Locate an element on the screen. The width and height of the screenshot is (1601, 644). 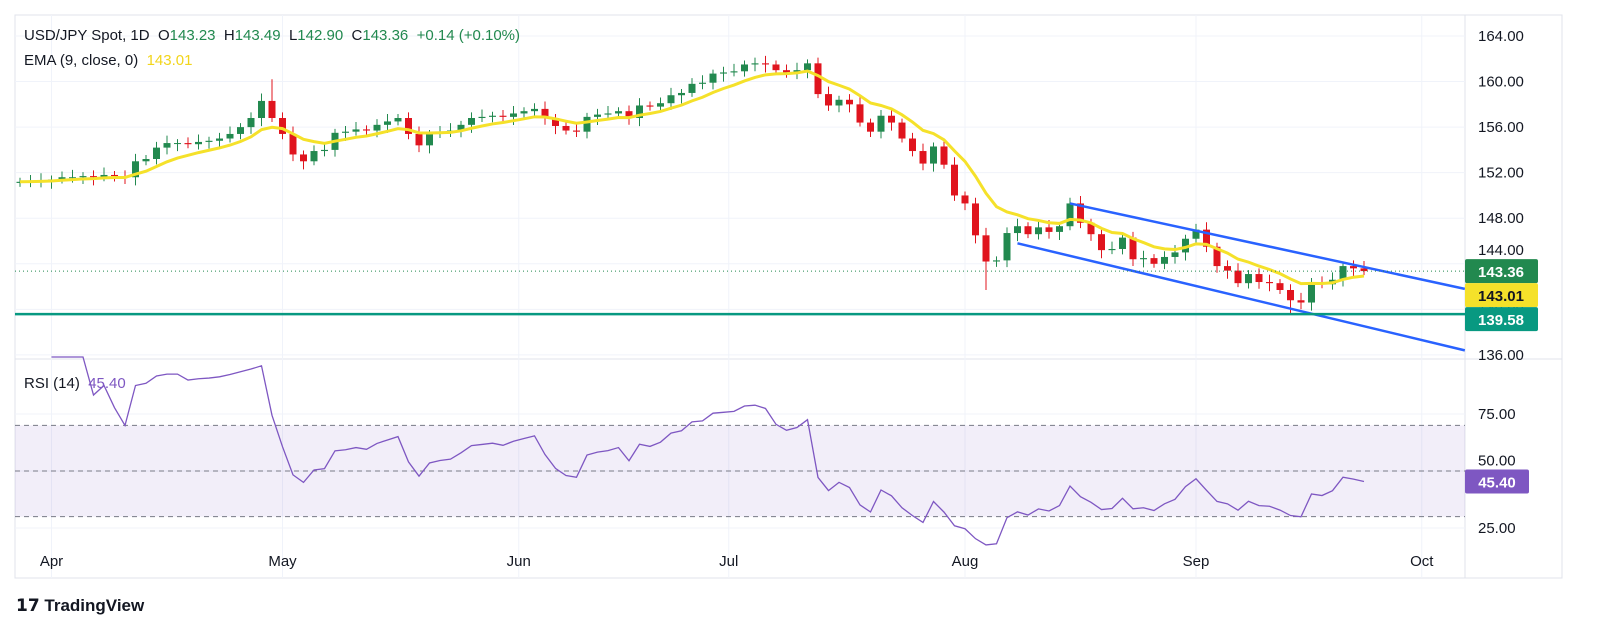
price-label-support: 139.58 is located at coordinates (1501, 320).